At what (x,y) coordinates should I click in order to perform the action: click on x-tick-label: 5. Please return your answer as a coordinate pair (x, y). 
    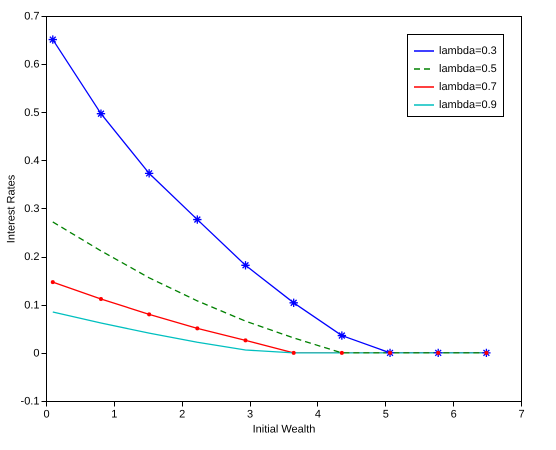
    Looking at the image, I should click on (385, 414).